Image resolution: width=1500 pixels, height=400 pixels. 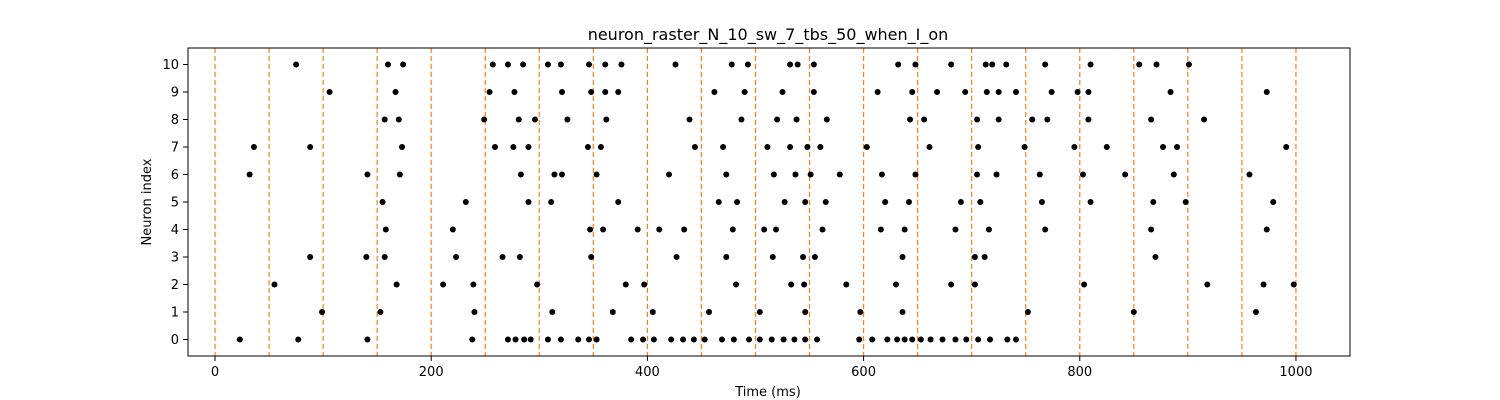 What do you see at coordinates (170, 65) in the screenshot?
I see `y-tick-label: 10` at bounding box center [170, 65].